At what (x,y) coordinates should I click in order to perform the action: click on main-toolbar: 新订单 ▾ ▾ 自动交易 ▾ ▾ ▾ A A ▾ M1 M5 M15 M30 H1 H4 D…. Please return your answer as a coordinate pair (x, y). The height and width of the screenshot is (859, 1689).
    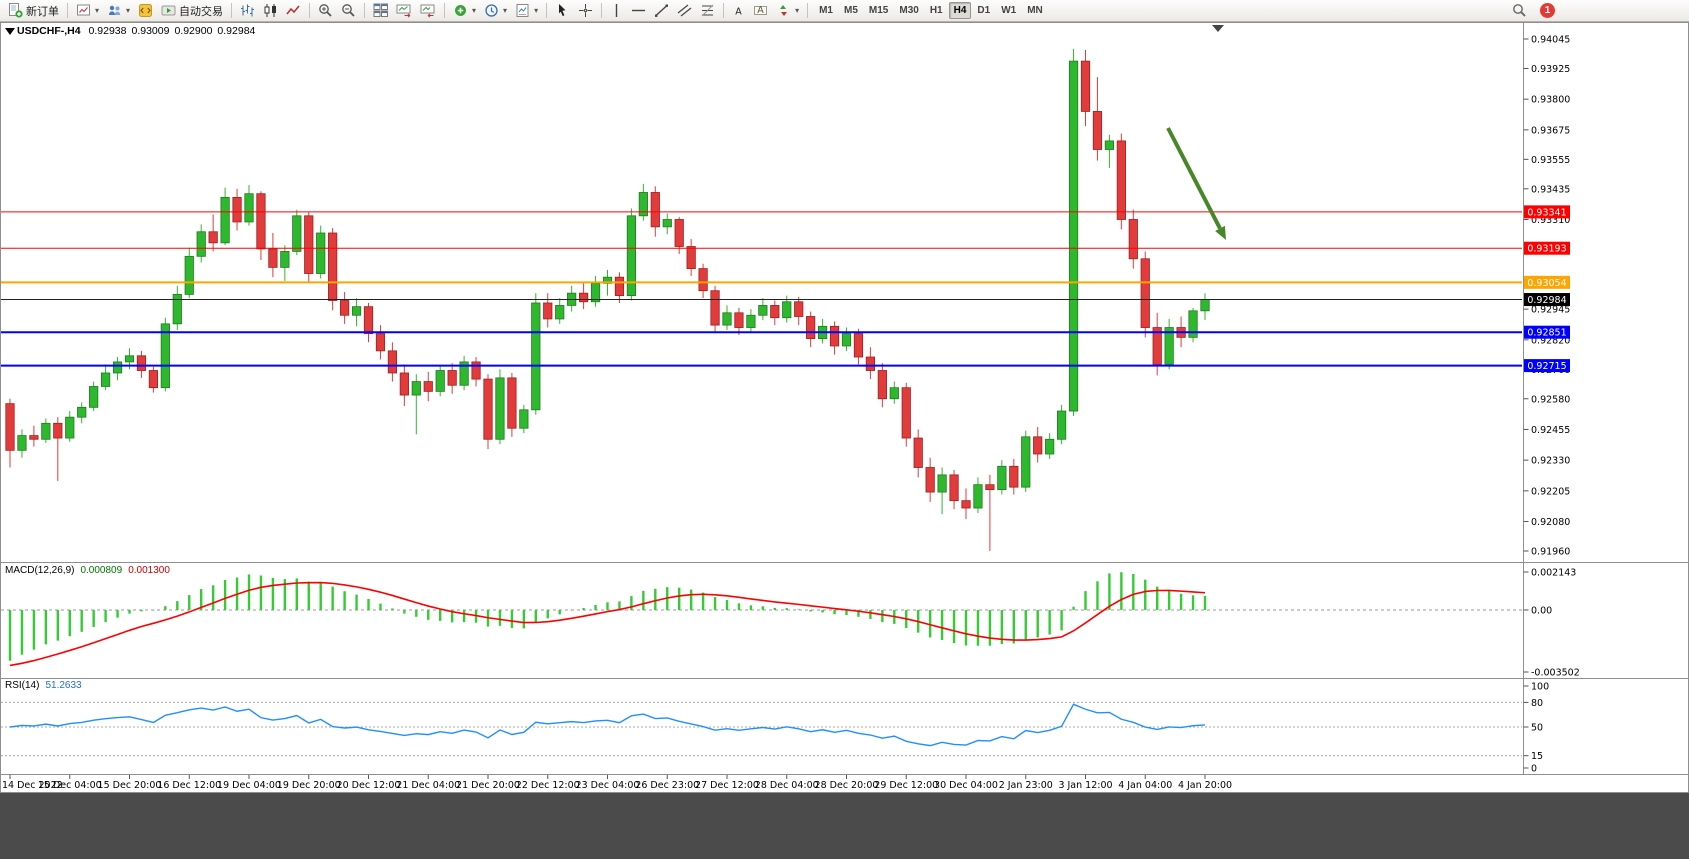
    Looking at the image, I should click on (844, 11).